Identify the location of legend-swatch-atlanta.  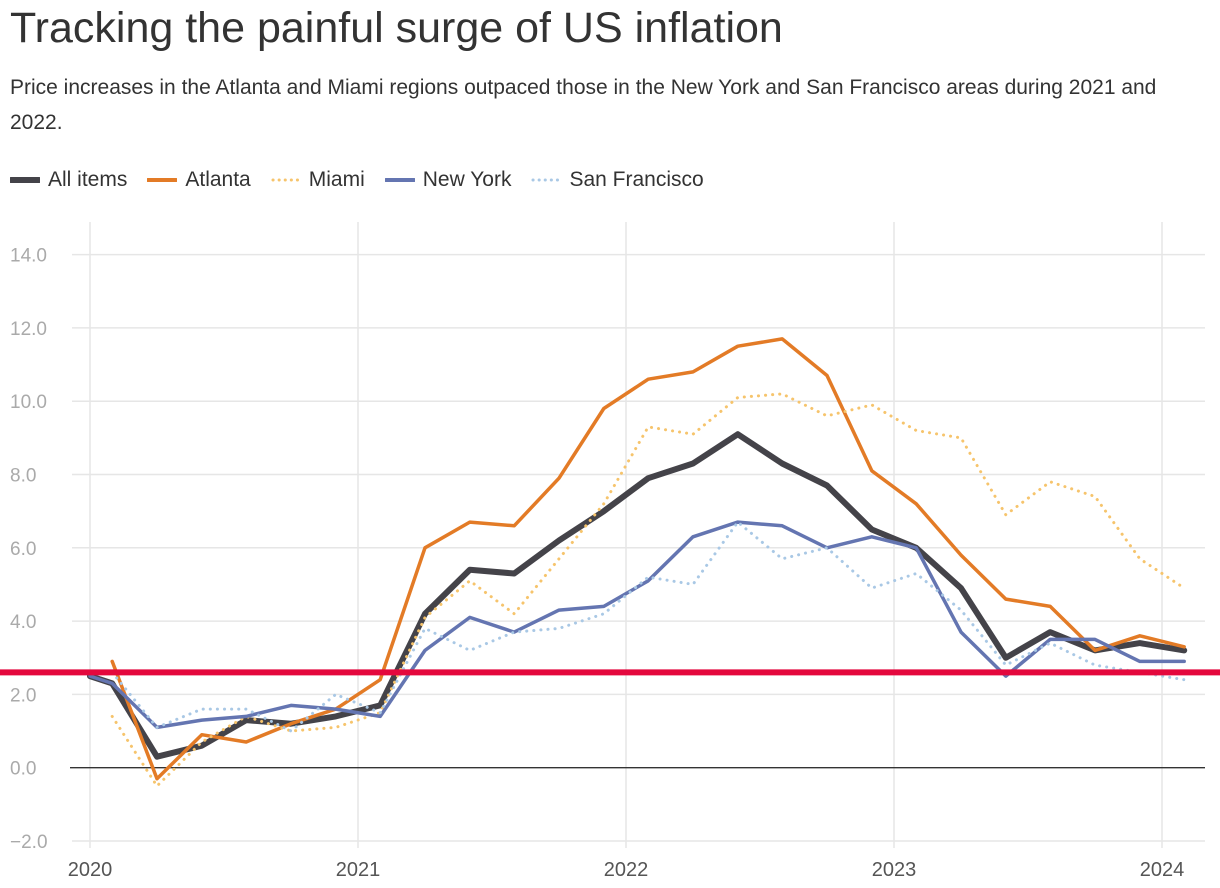
(162, 180).